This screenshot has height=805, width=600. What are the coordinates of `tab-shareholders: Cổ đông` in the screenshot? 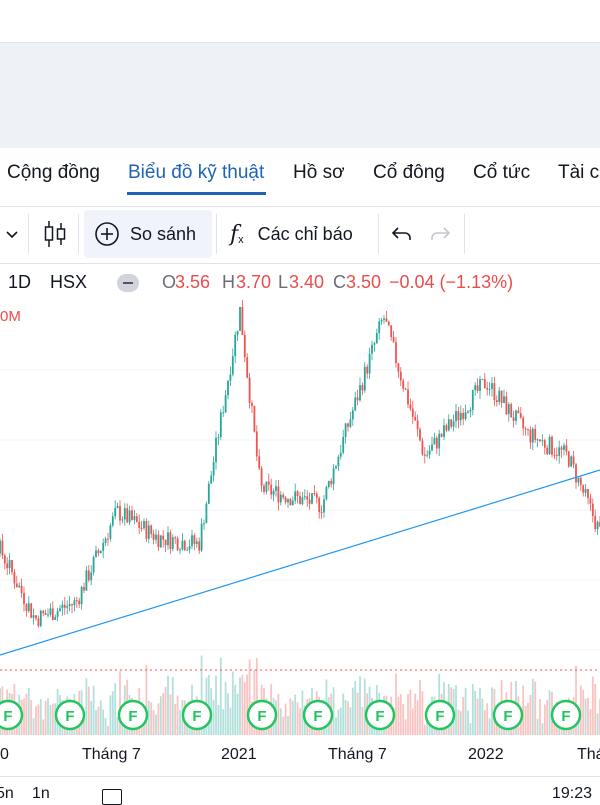 It's located at (409, 172).